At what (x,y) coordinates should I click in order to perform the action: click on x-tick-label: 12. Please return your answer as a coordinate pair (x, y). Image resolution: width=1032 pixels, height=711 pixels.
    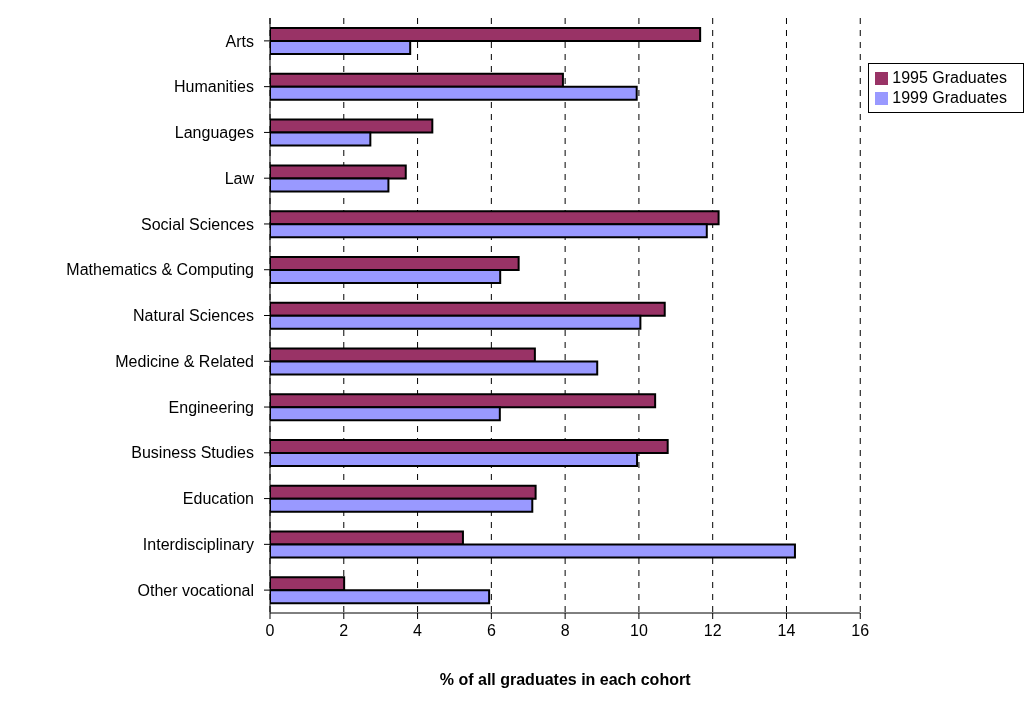
    Looking at the image, I should click on (712, 631).